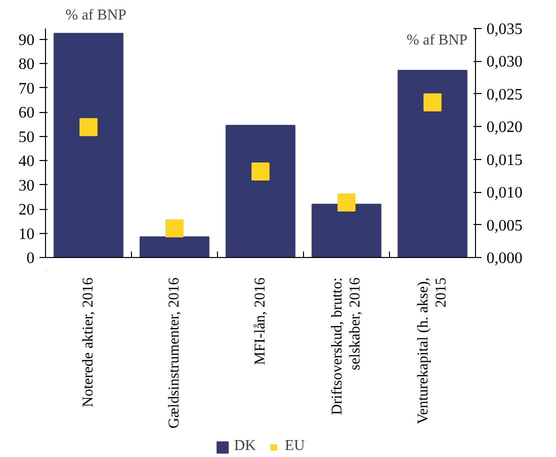  Describe the element at coordinates (245, 446) in the screenshot. I see `legend-label: DK` at that location.